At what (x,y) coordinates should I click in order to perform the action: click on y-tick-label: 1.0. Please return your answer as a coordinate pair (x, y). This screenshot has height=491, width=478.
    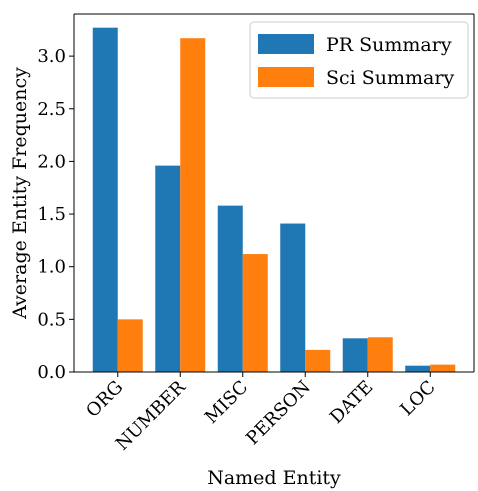
    Looking at the image, I should click on (51, 267).